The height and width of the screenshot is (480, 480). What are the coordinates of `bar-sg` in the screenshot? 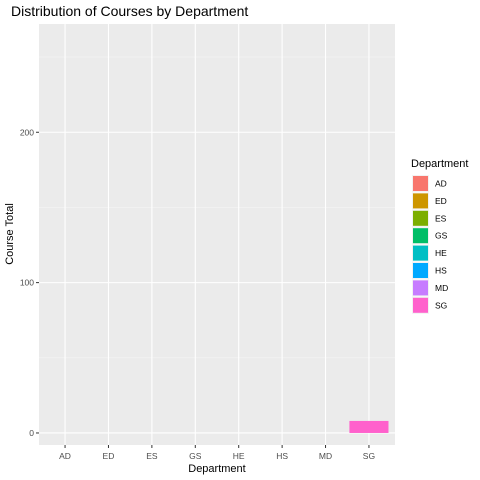 It's located at (369, 426).